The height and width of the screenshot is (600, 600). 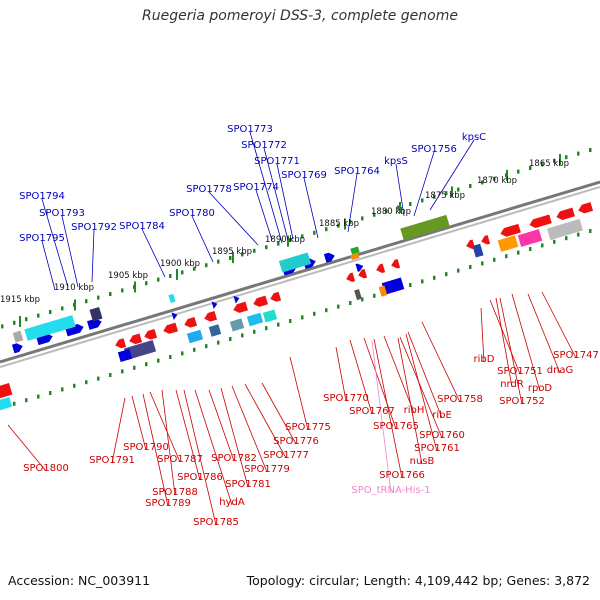 What do you see at coordinates (74, 288) in the screenshot?
I see `scale-label: 1910 kbp` at bounding box center [74, 288].